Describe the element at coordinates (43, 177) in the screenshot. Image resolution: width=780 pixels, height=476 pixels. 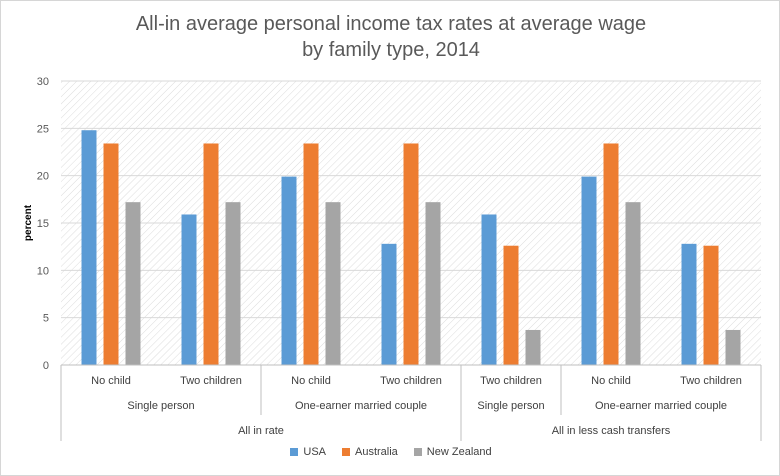
I see `y-tick-label-20: 20` at that location.